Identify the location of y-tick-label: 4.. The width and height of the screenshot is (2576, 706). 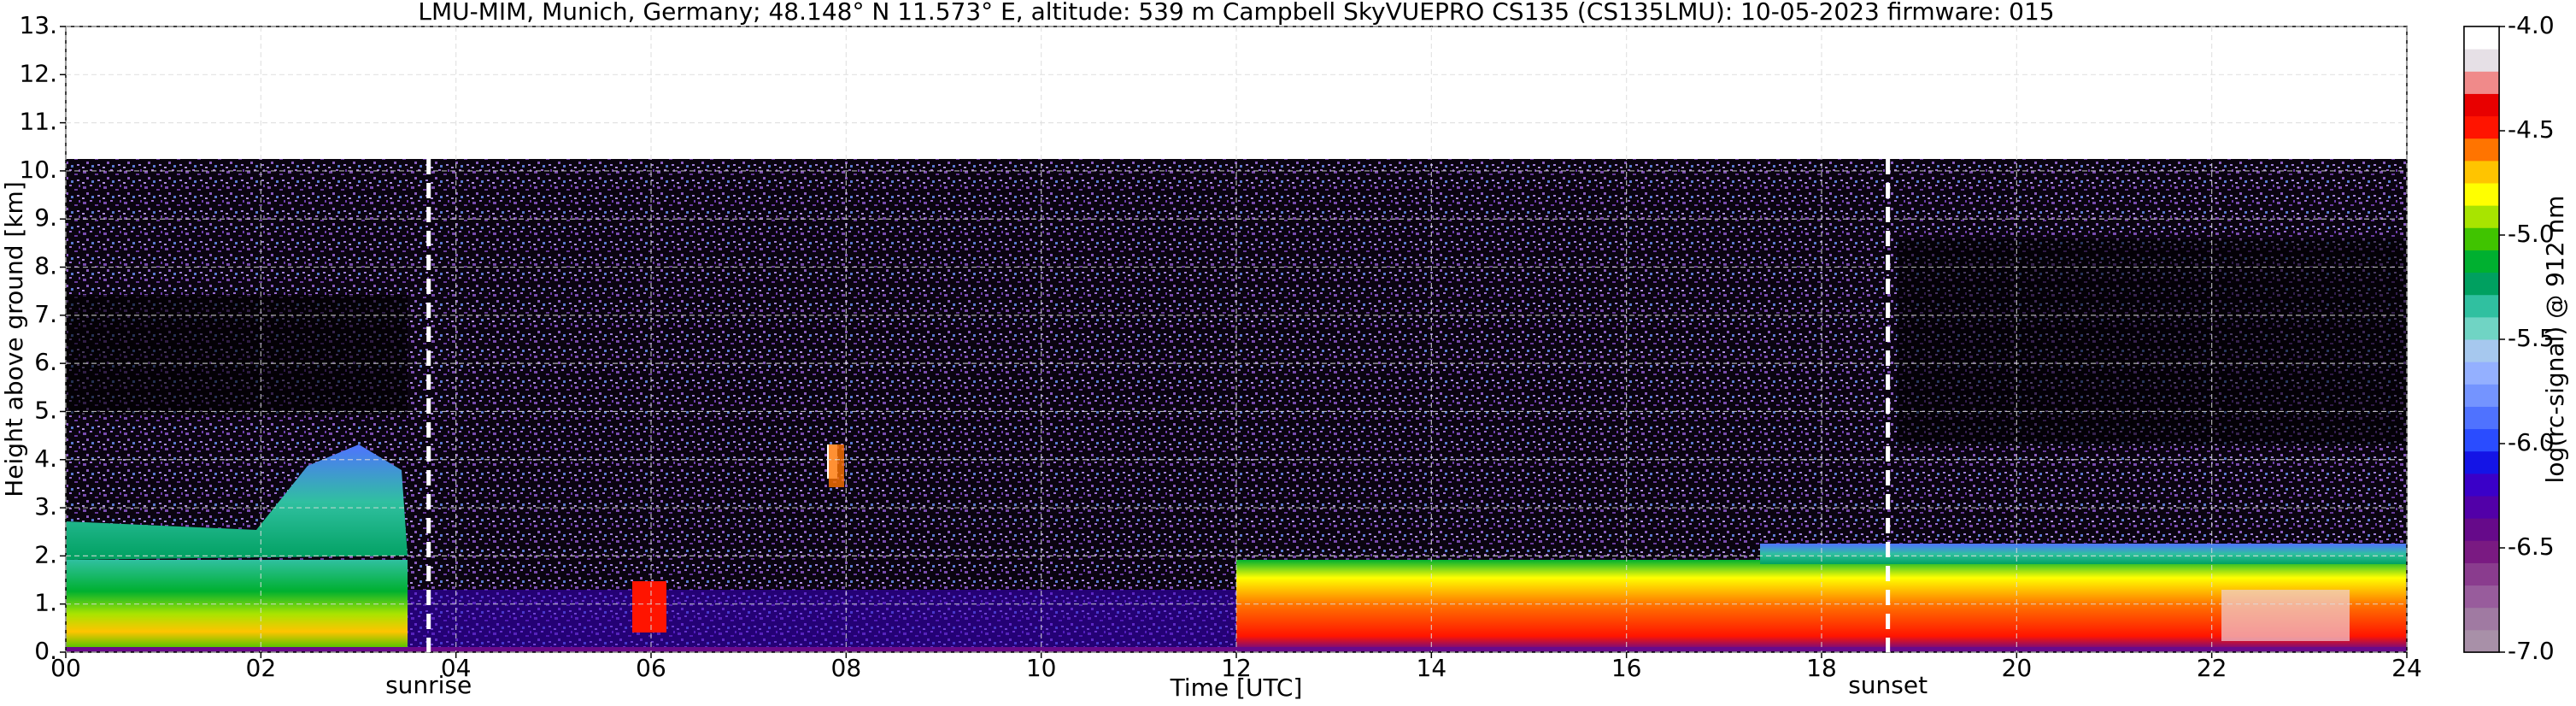
(45, 458).